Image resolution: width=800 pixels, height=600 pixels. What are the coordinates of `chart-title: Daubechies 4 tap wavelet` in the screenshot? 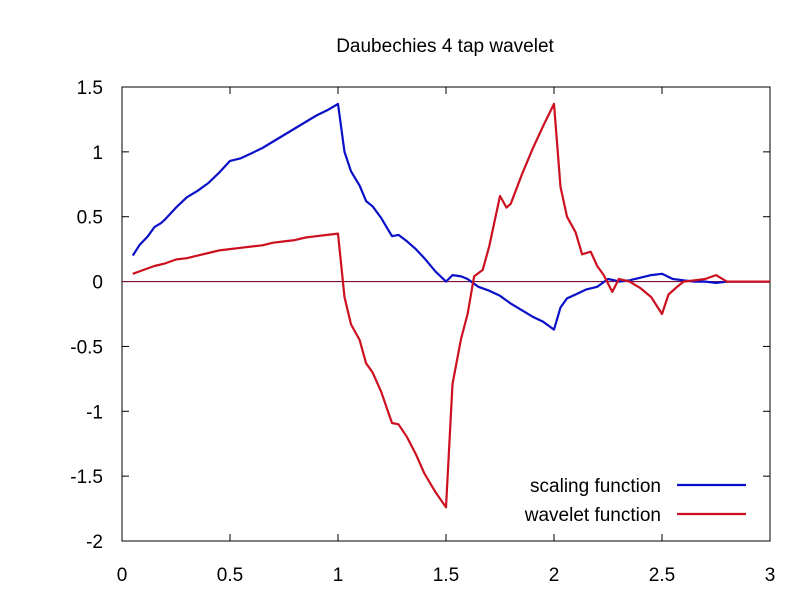 It's located at (445, 46).